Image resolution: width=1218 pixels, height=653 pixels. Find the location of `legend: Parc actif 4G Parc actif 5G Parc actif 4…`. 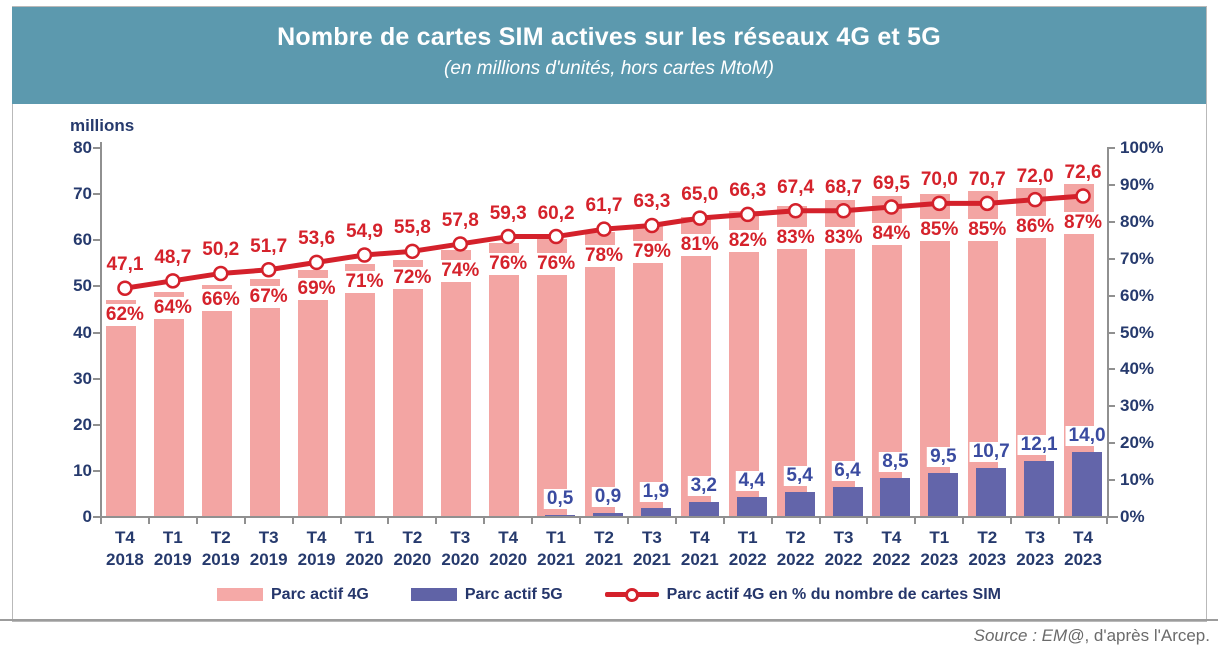

legend: Parc actif 4G Parc actif 5G Parc actif 4… is located at coordinates (609, 594).